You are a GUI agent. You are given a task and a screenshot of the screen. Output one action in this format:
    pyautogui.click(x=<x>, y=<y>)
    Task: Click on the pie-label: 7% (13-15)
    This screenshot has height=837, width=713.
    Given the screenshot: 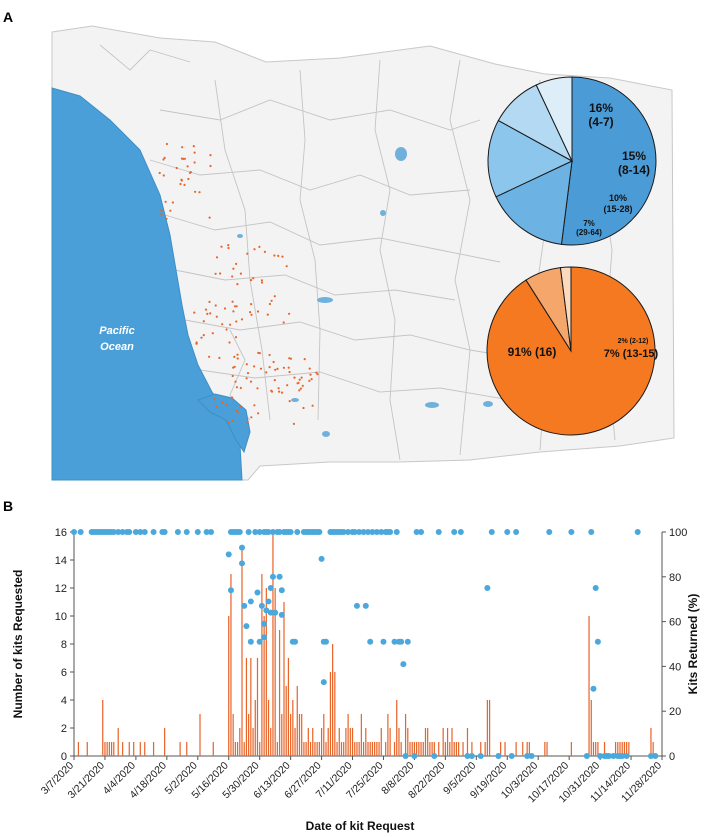 What is the action you would take?
    pyautogui.click(x=631, y=354)
    